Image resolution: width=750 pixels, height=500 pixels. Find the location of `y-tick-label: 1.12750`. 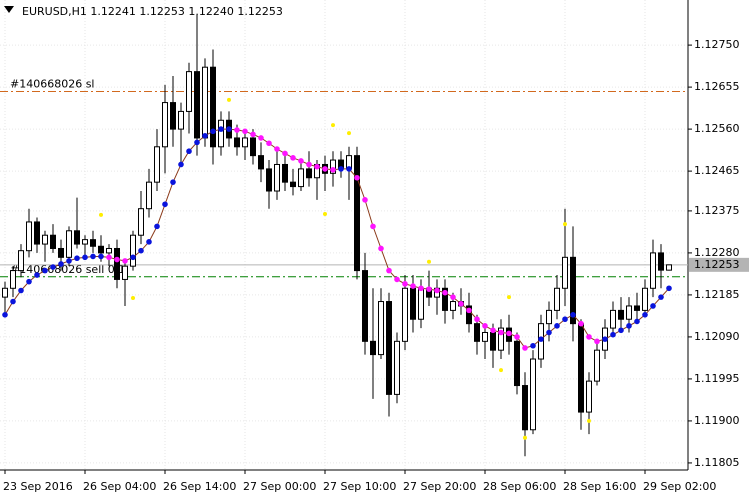

y-tick-label: 1.12750 is located at coordinates (717, 44).